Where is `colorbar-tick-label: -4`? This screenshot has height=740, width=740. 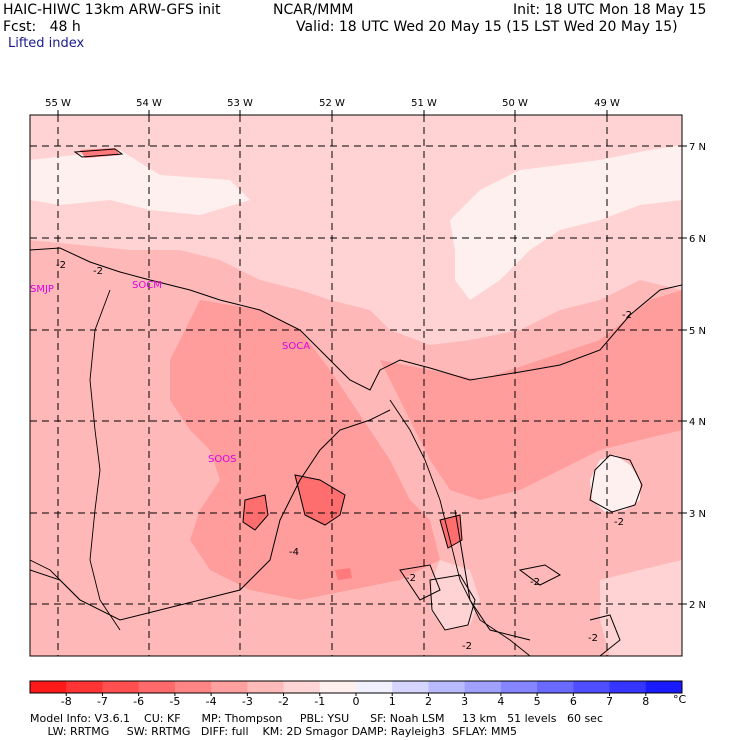
colorbar-tick-label: -4 is located at coordinates (211, 701).